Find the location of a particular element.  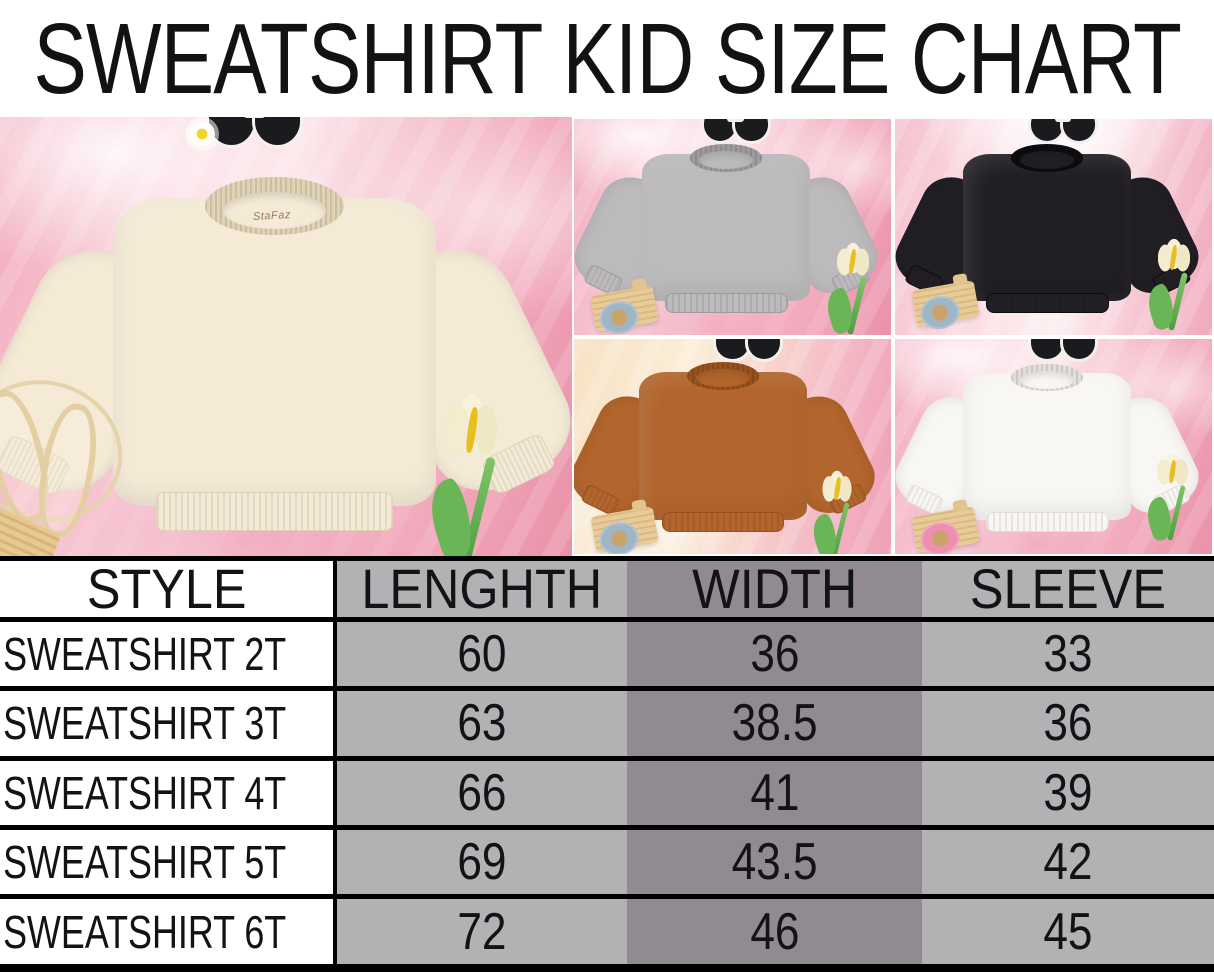

daisy-flower-icon is located at coordinates (201, 134).